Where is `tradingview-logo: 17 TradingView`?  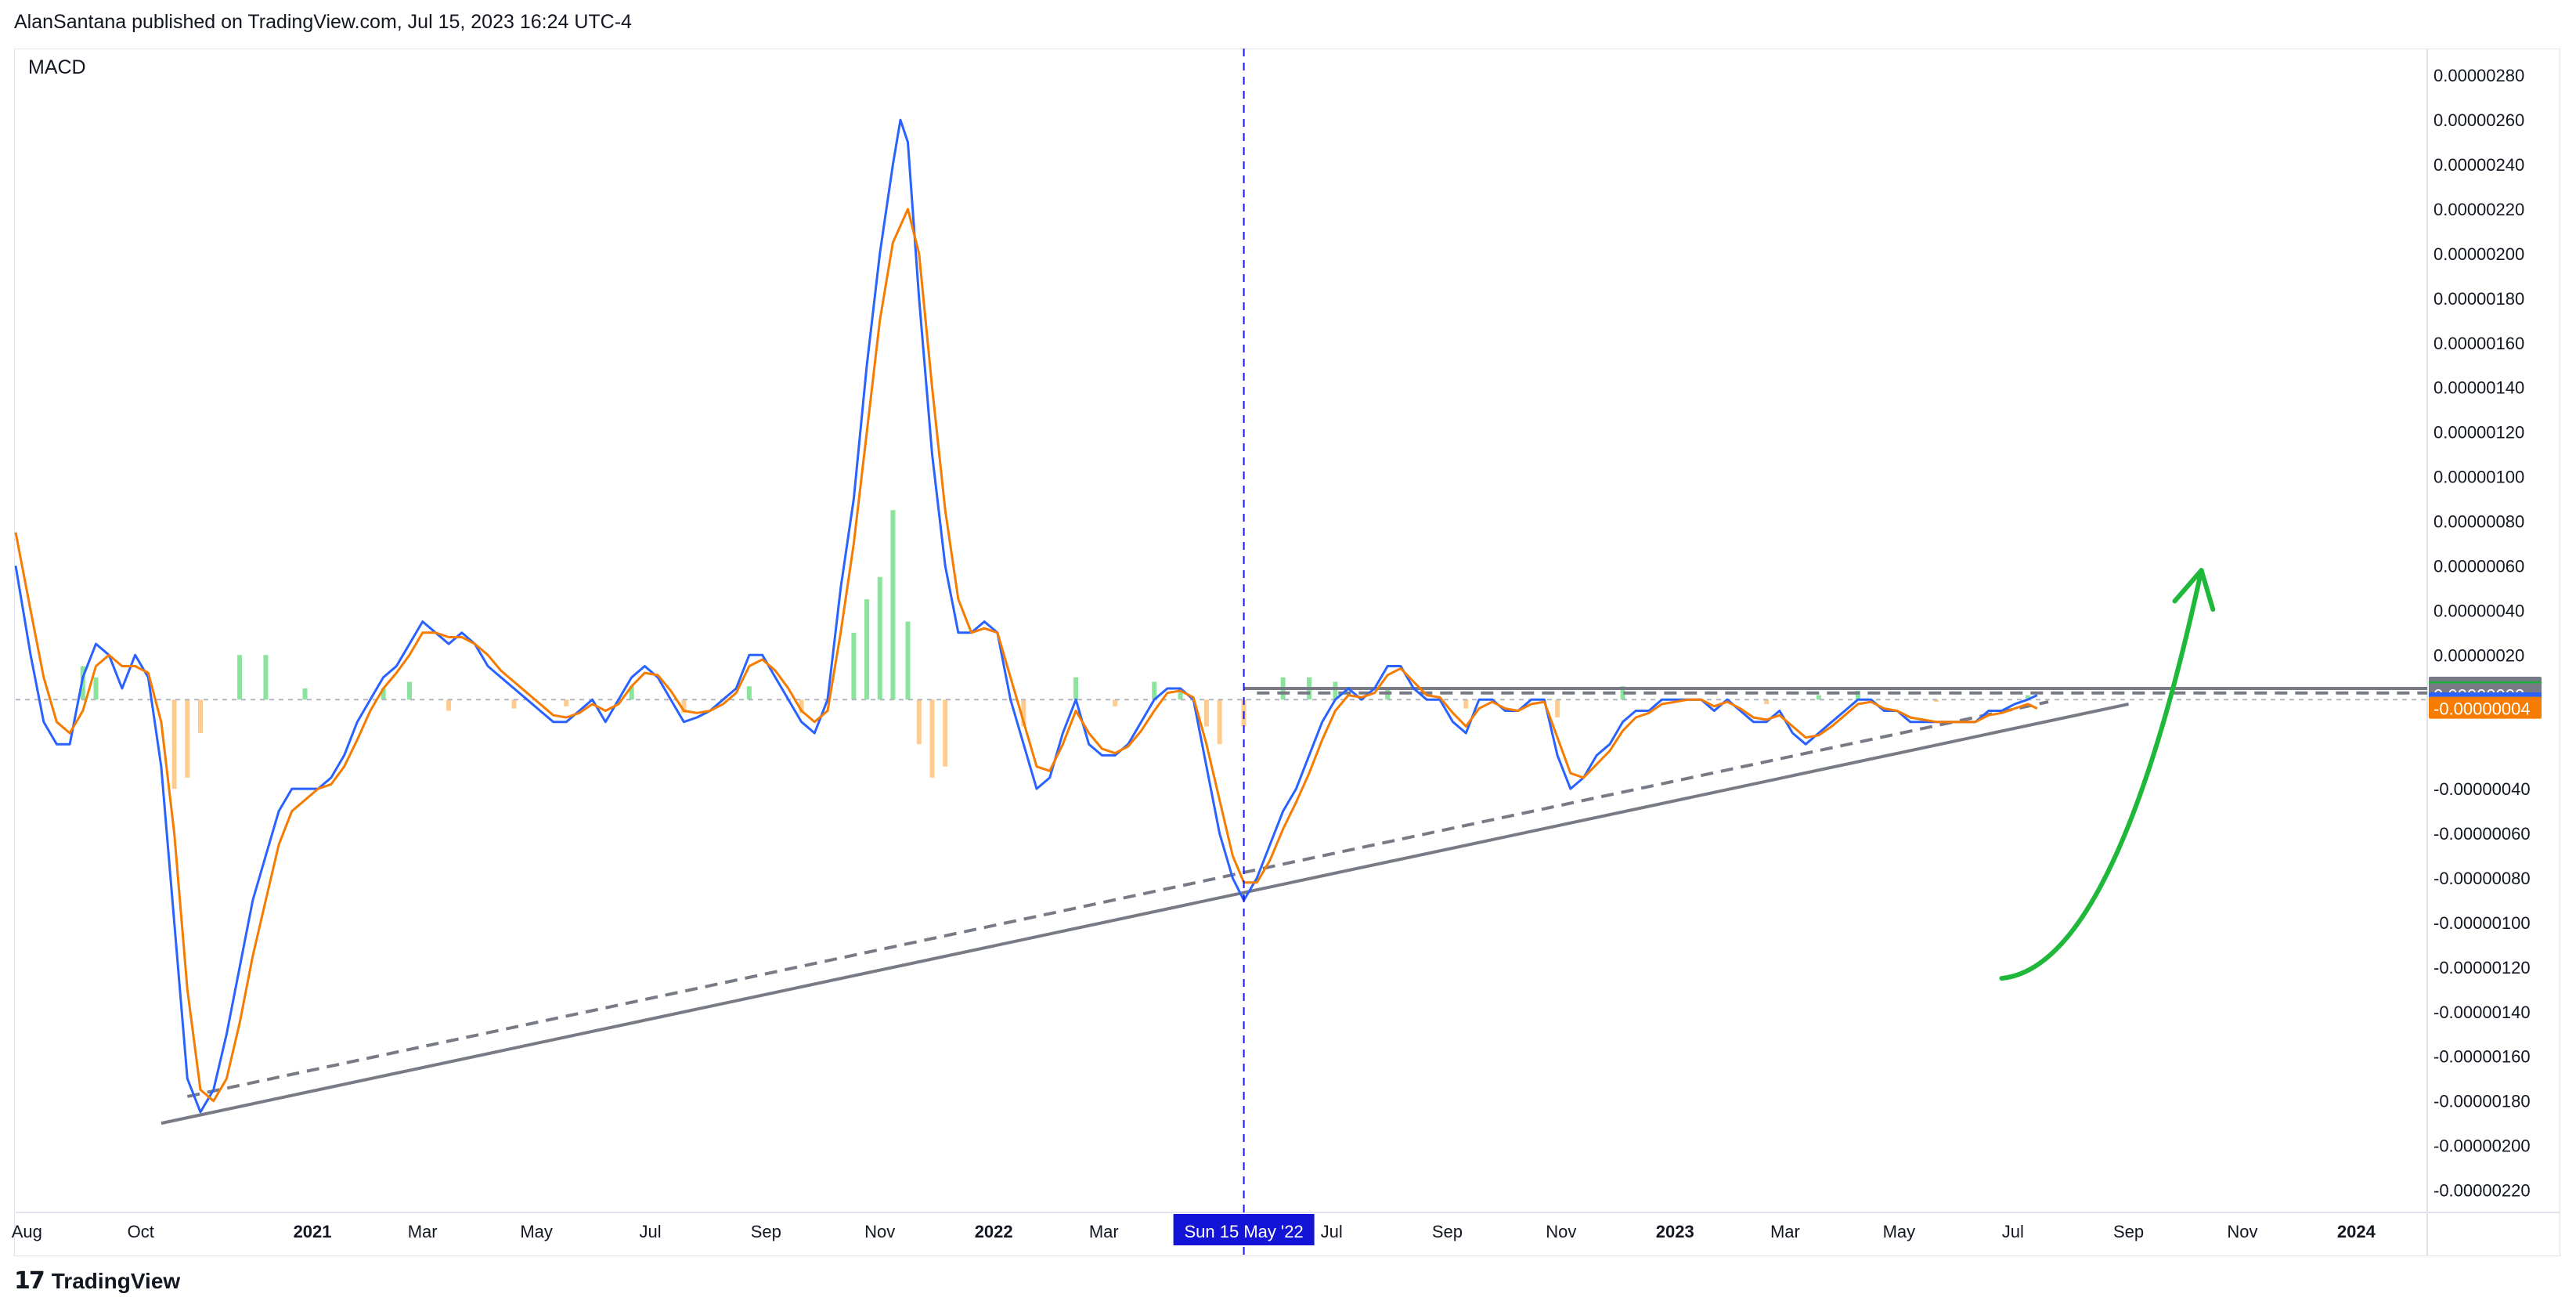 tradingview-logo: 17 TradingView is located at coordinates (97, 1281).